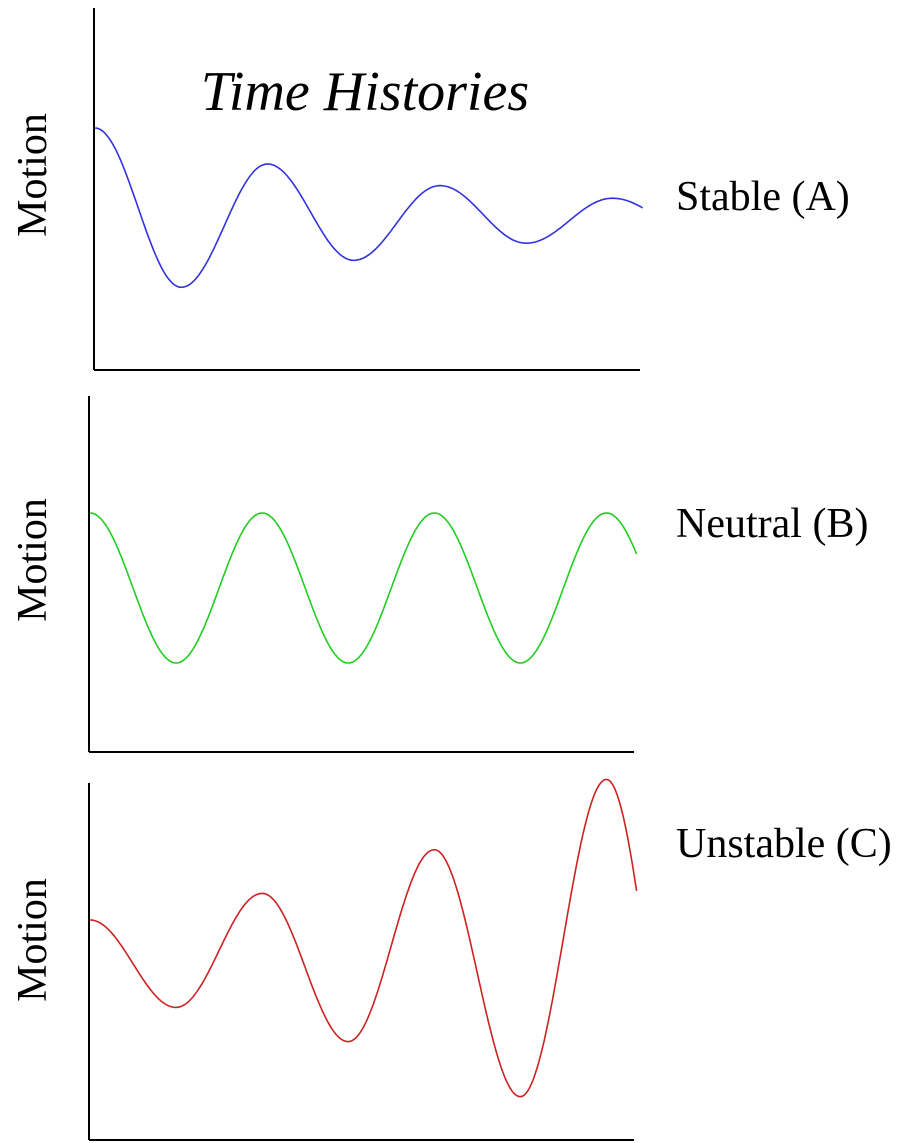 The width and height of the screenshot is (924, 1143). I want to click on series-label: Stable (A), so click(763, 197).